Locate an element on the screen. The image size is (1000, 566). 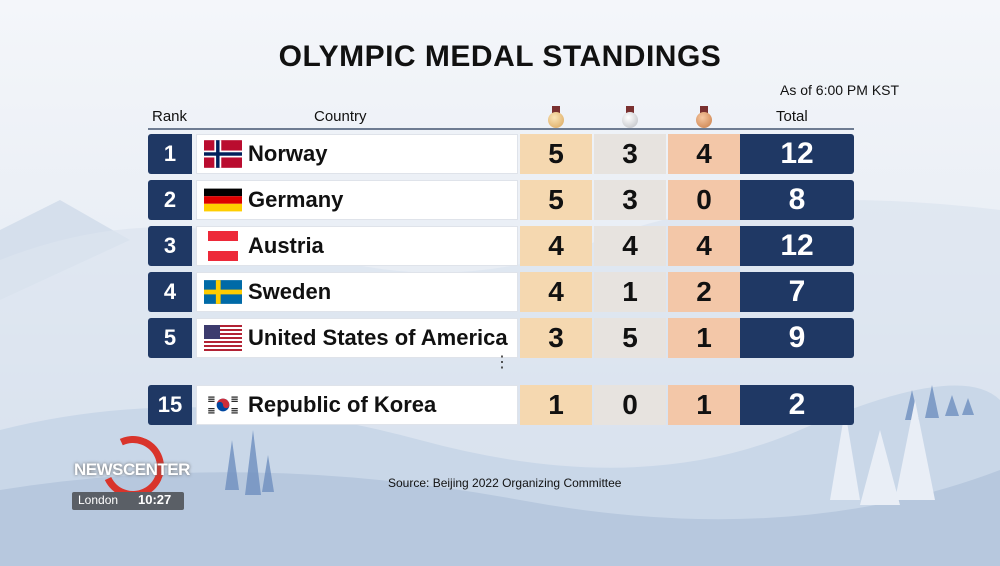
usa-flag-icon is located at coordinates (223, 338).